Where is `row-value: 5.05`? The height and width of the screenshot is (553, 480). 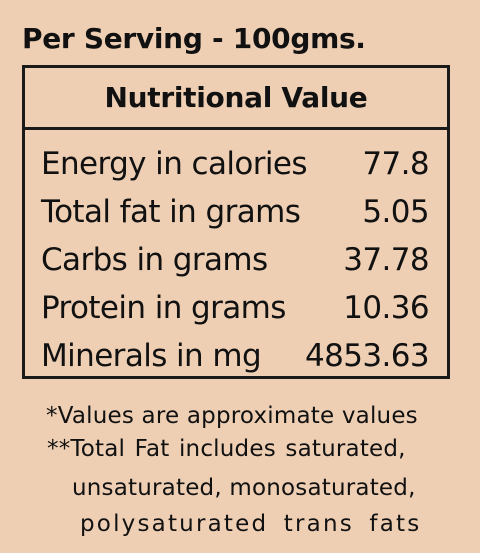 row-value: 5.05 is located at coordinates (395, 212).